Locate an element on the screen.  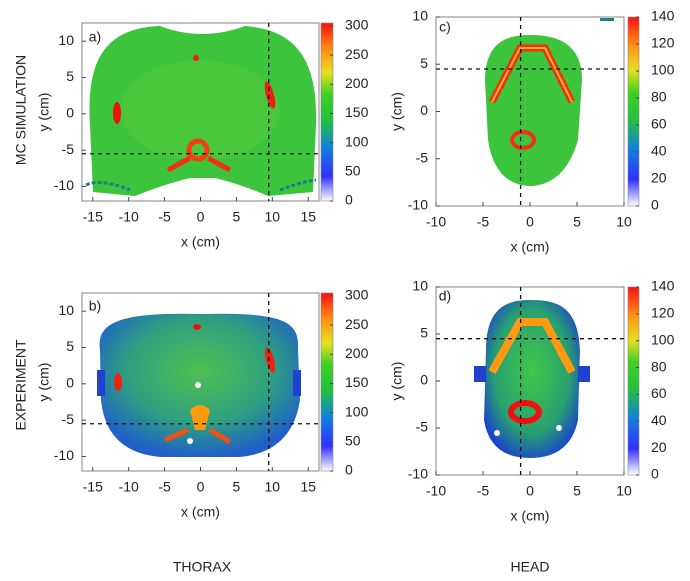
panel-label: a) is located at coordinates (95, 37).